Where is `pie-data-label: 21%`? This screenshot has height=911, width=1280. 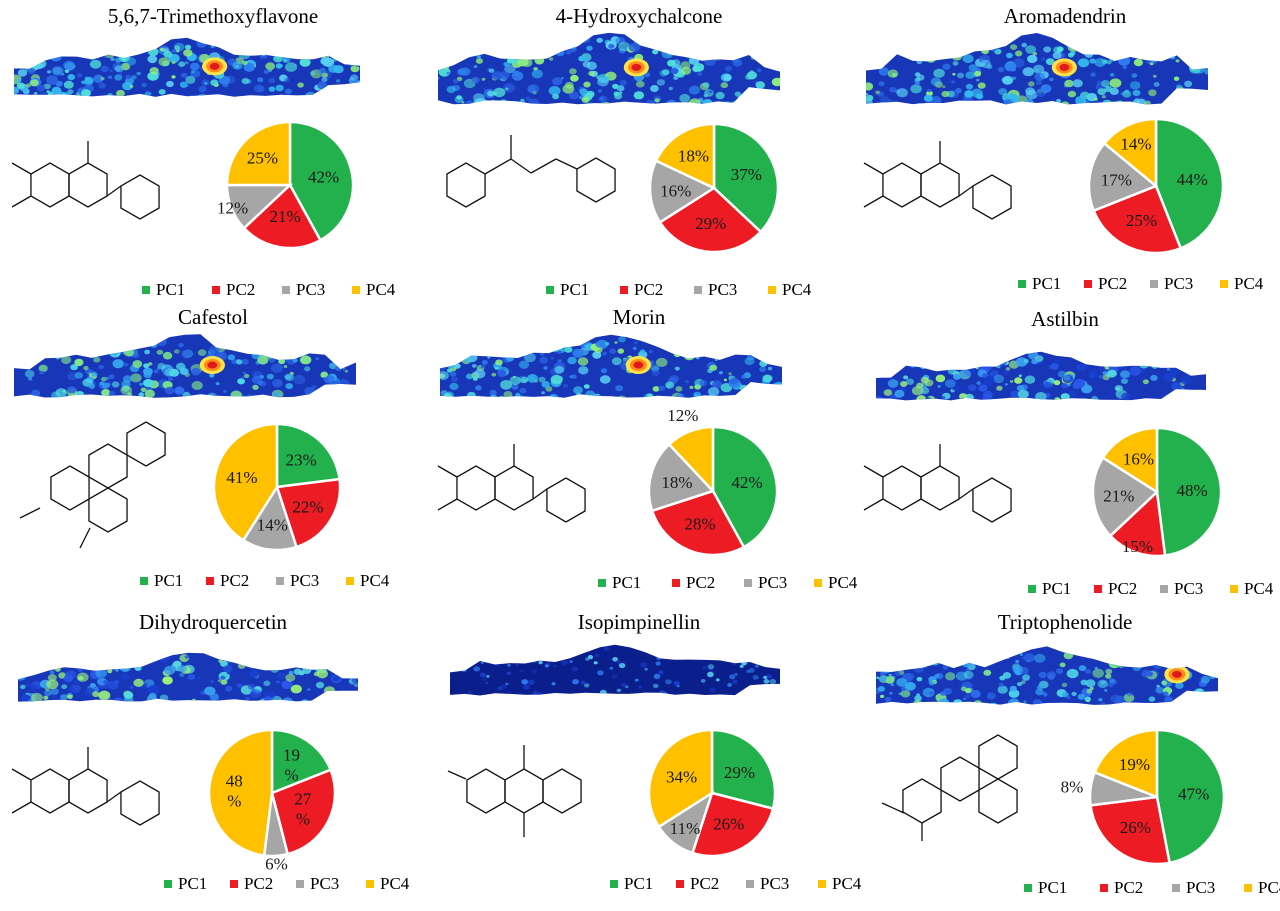 pie-data-label: 21% is located at coordinates (1118, 496).